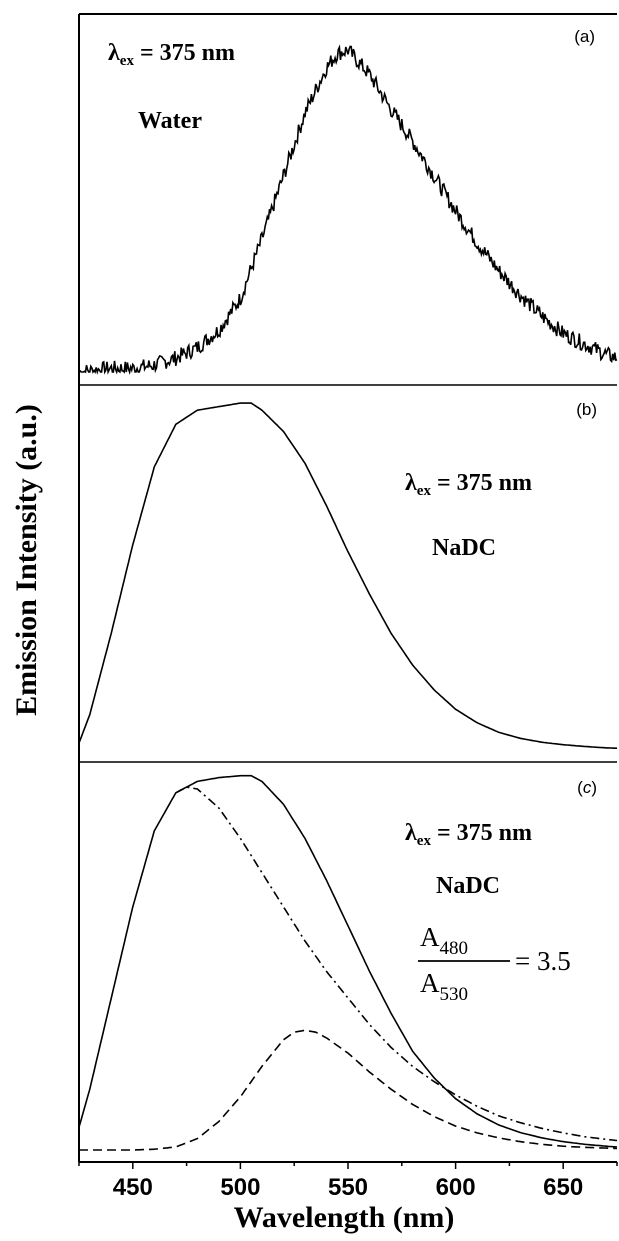  What do you see at coordinates (468, 886) in the screenshot?
I see `panel-c-solvent: NaDC` at bounding box center [468, 886].